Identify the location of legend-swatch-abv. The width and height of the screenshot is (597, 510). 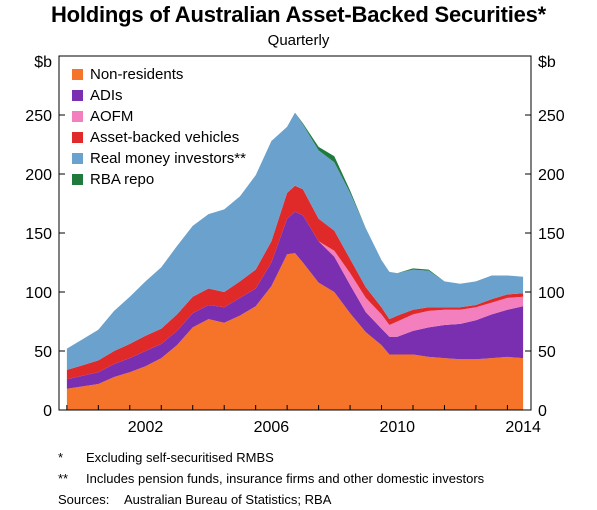
(77, 137).